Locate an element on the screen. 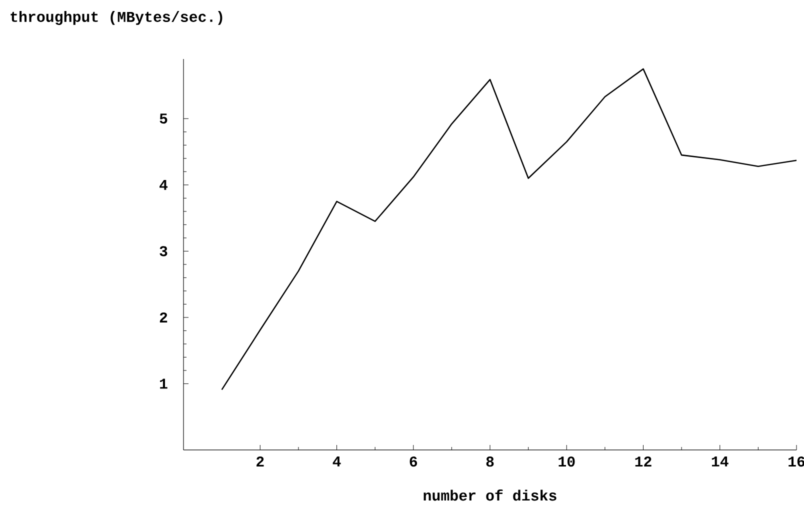  y-tick-label: 1 is located at coordinates (164, 383).